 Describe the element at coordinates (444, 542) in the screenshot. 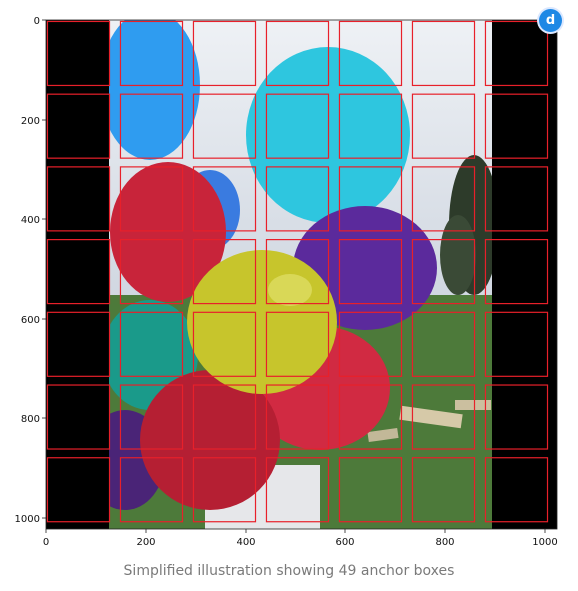

I see `x-tick-label: 800` at that location.